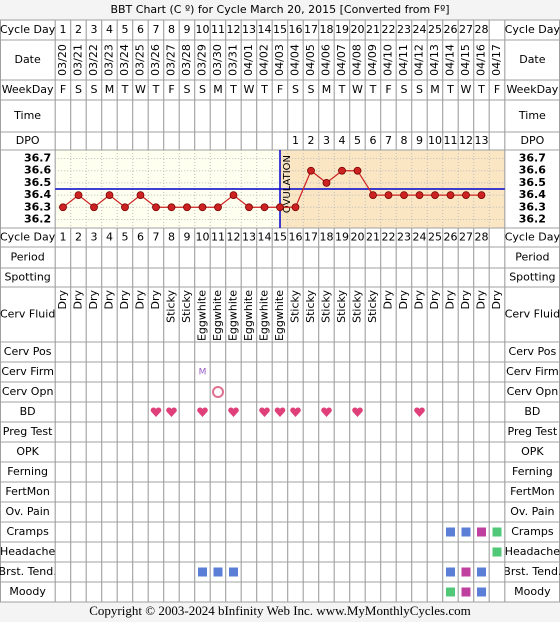  What do you see at coordinates (249, 237) in the screenshot?
I see `cycle-day: 13` at bounding box center [249, 237].